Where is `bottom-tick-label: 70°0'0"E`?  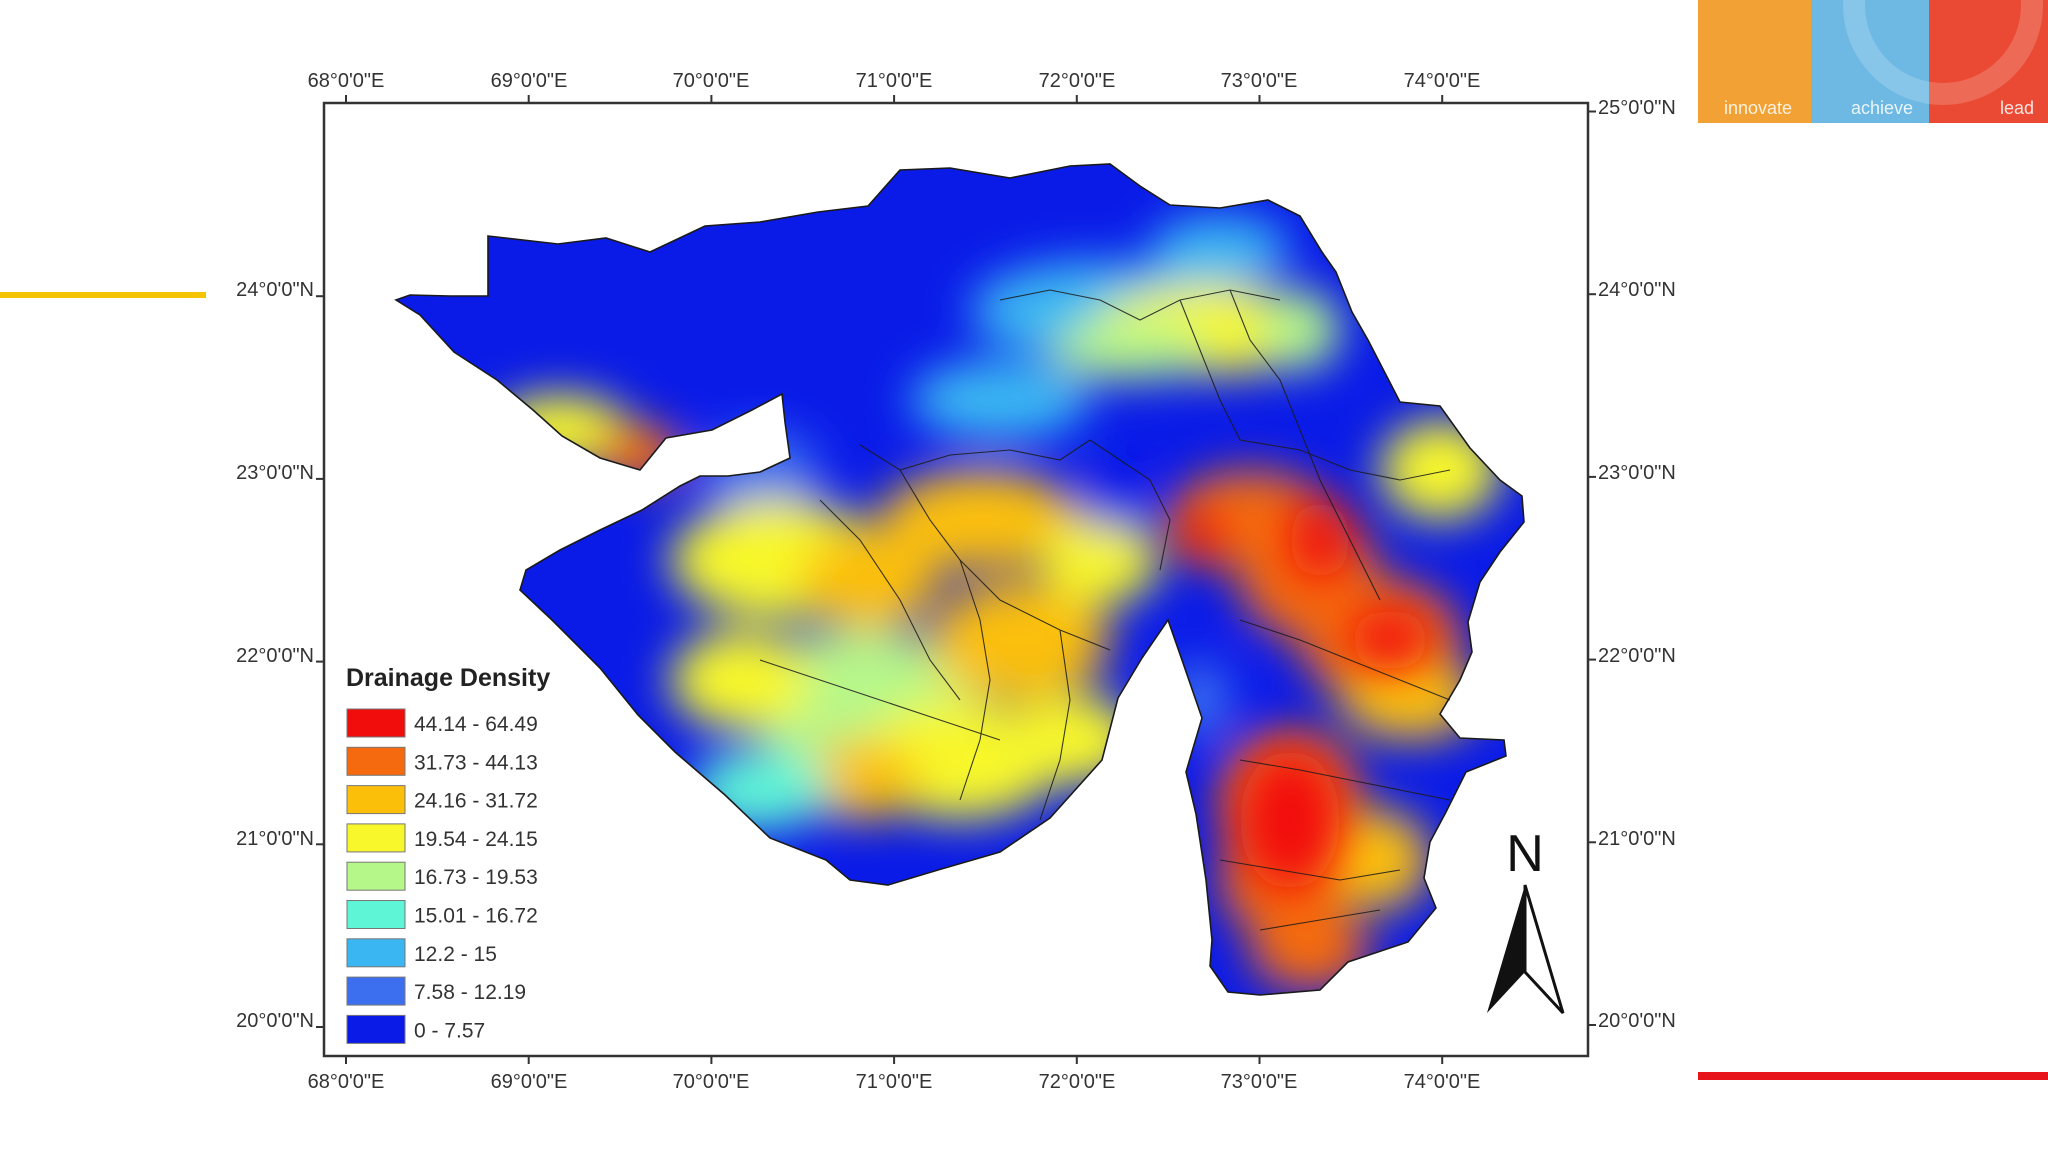 bottom-tick-label: 70°0'0"E is located at coordinates (711, 1082).